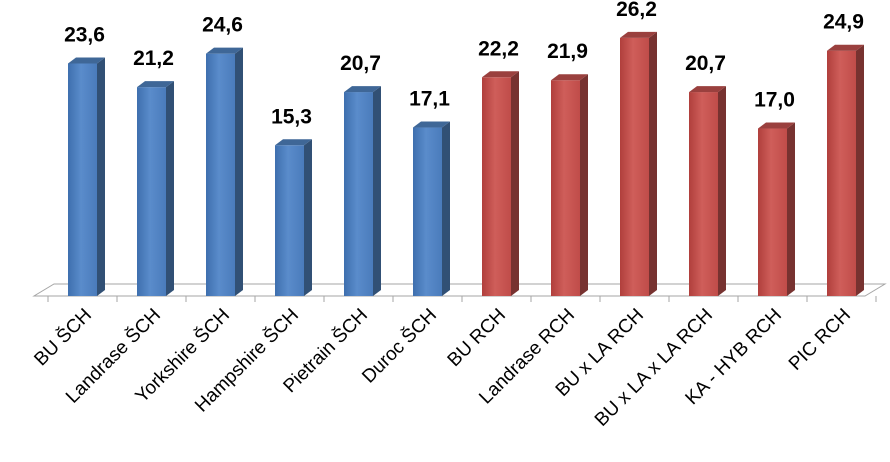 This screenshot has height=462, width=890. I want to click on value-label: 17,0, so click(774, 100).